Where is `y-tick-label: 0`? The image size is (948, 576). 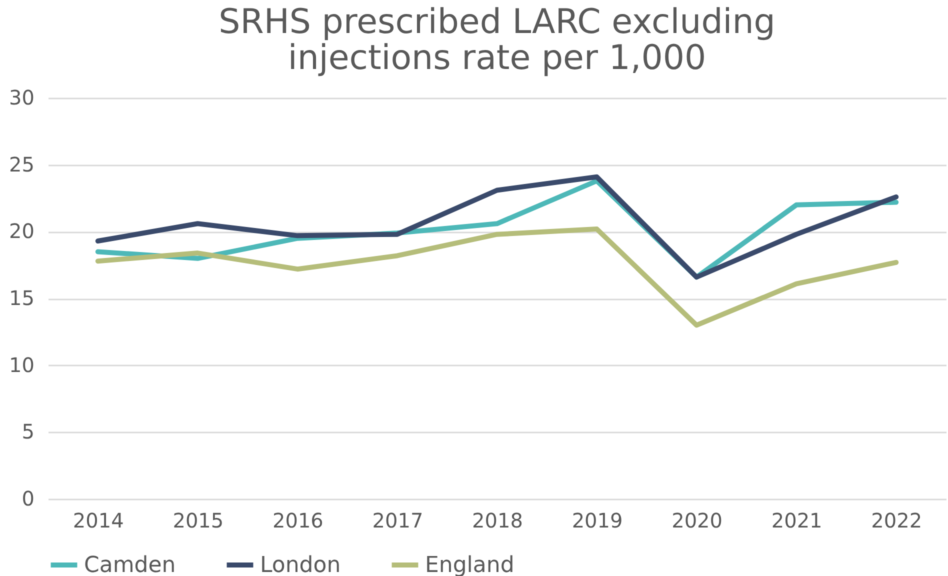
y-tick-label: 0 is located at coordinates (28, 498).